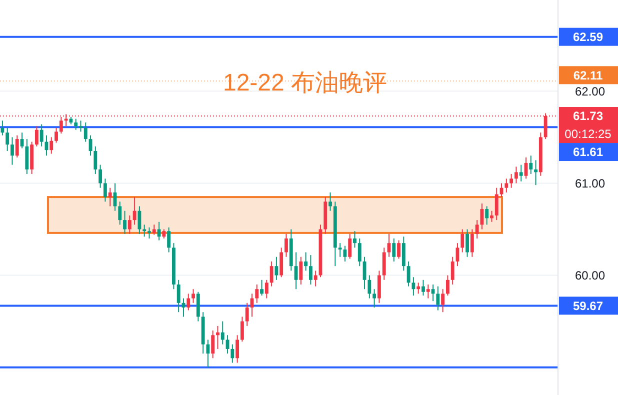 This screenshot has height=395, width=618. What do you see at coordinates (588, 116) in the screenshot?
I see `ref-line-label: 61.73` at bounding box center [588, 116].